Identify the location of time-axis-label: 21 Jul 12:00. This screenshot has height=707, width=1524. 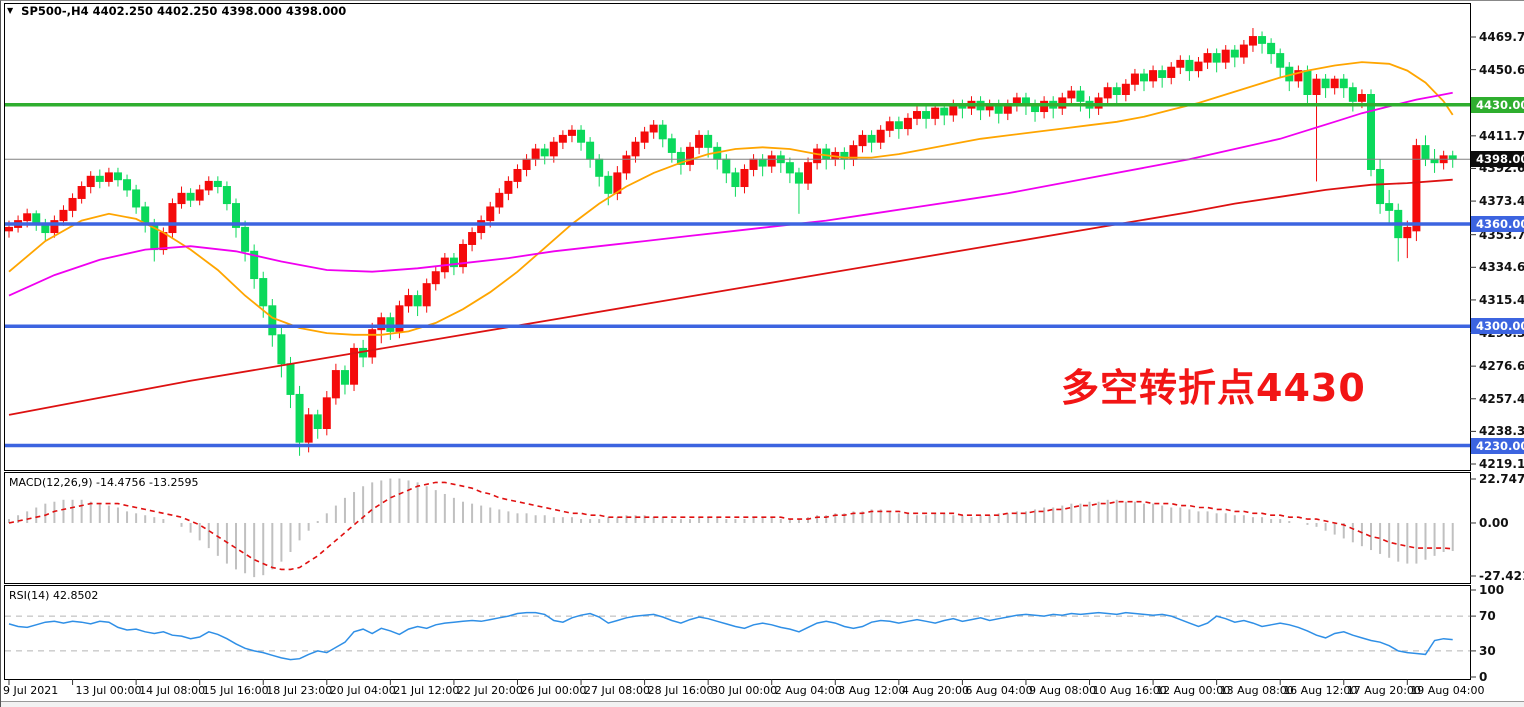
(426, 690).